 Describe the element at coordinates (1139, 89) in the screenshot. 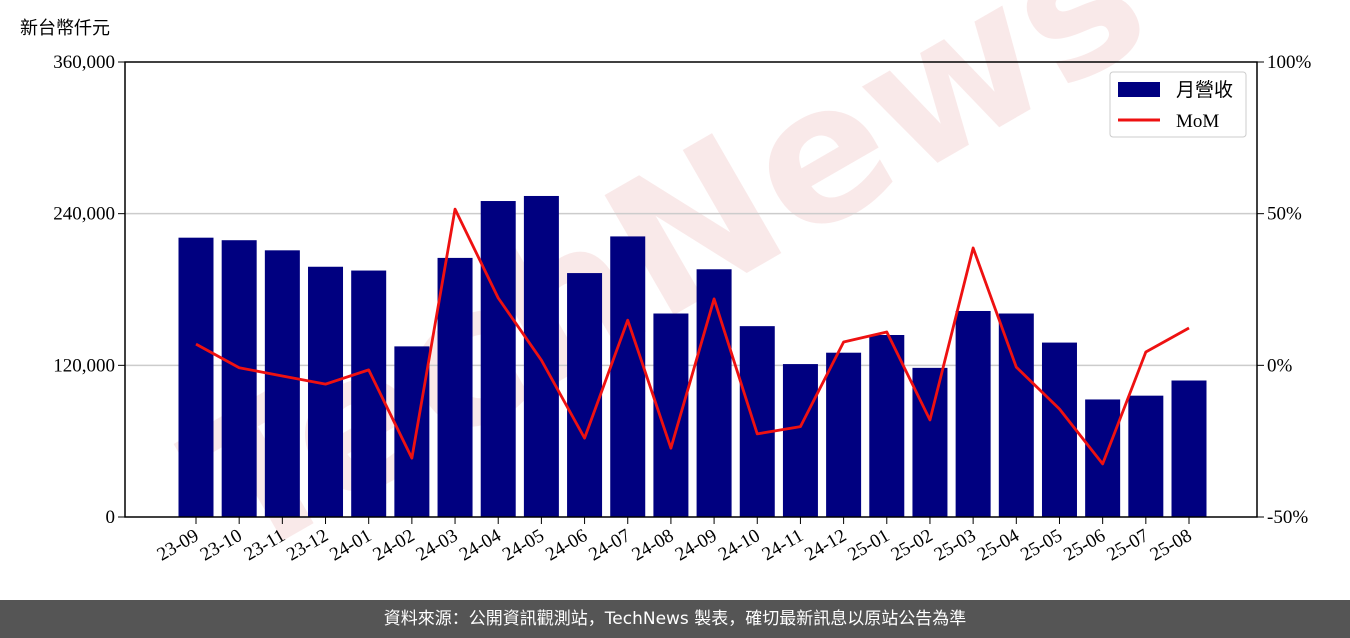

I see `legend-swatch` at that location.